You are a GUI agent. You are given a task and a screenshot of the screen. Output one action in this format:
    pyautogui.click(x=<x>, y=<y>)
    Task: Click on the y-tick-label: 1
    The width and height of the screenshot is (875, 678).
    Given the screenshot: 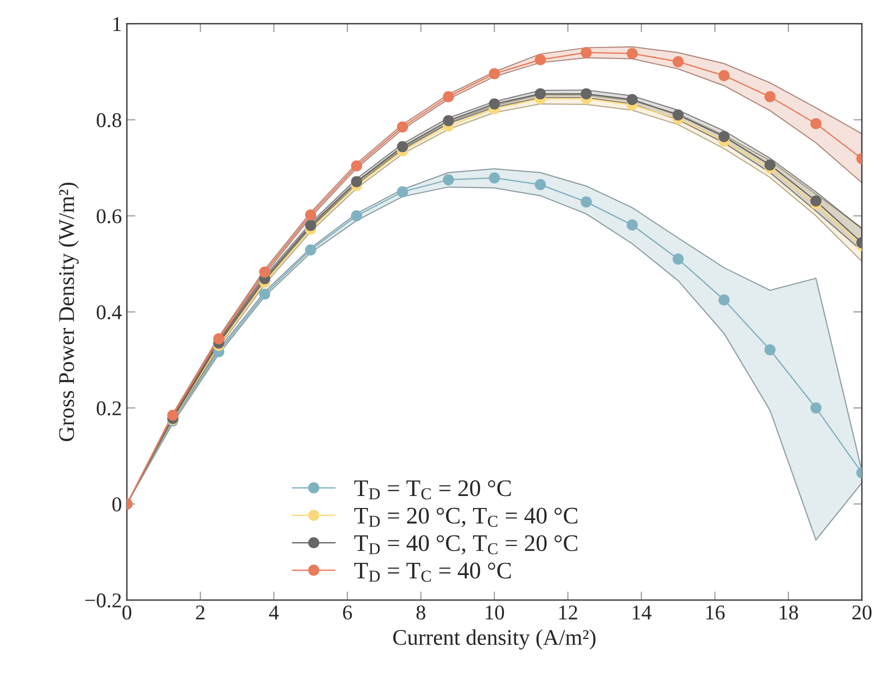 What is the action you would take?
    pyautogui.click(x=117, y=24)
    